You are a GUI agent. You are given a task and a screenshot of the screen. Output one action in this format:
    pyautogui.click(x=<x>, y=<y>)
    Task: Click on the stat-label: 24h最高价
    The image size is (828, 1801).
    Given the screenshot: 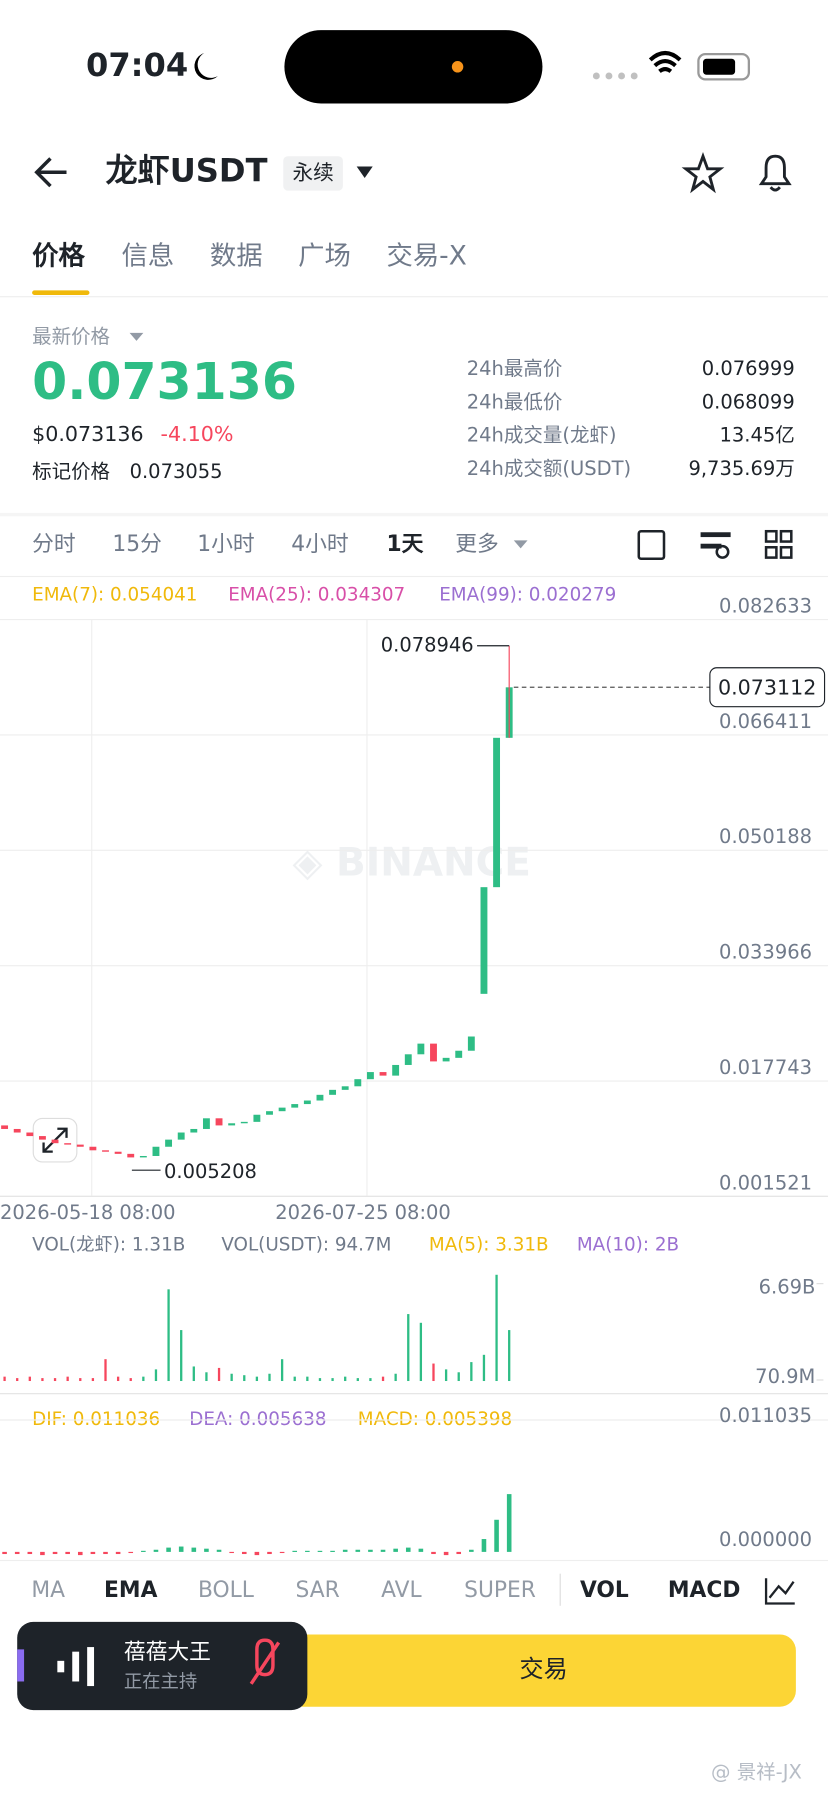 What is the action you would take?
    pyautogui.click(x=515, y=368)
    